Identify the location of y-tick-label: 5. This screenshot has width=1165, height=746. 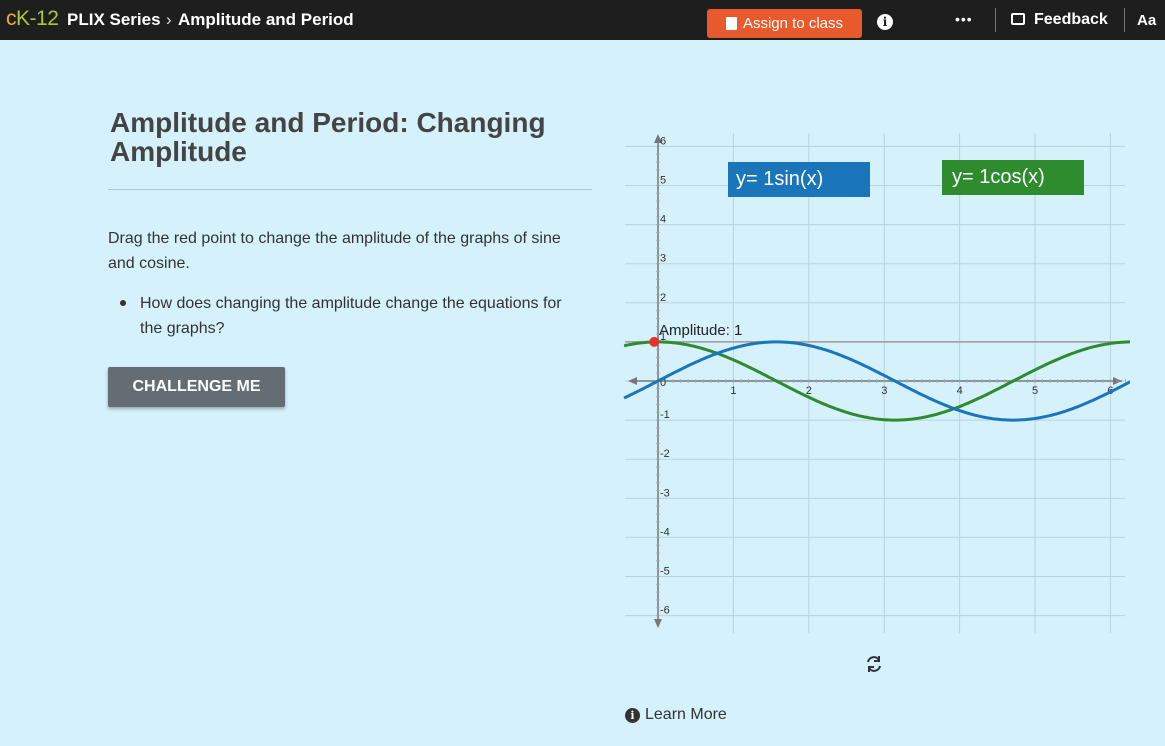
(663, 181).